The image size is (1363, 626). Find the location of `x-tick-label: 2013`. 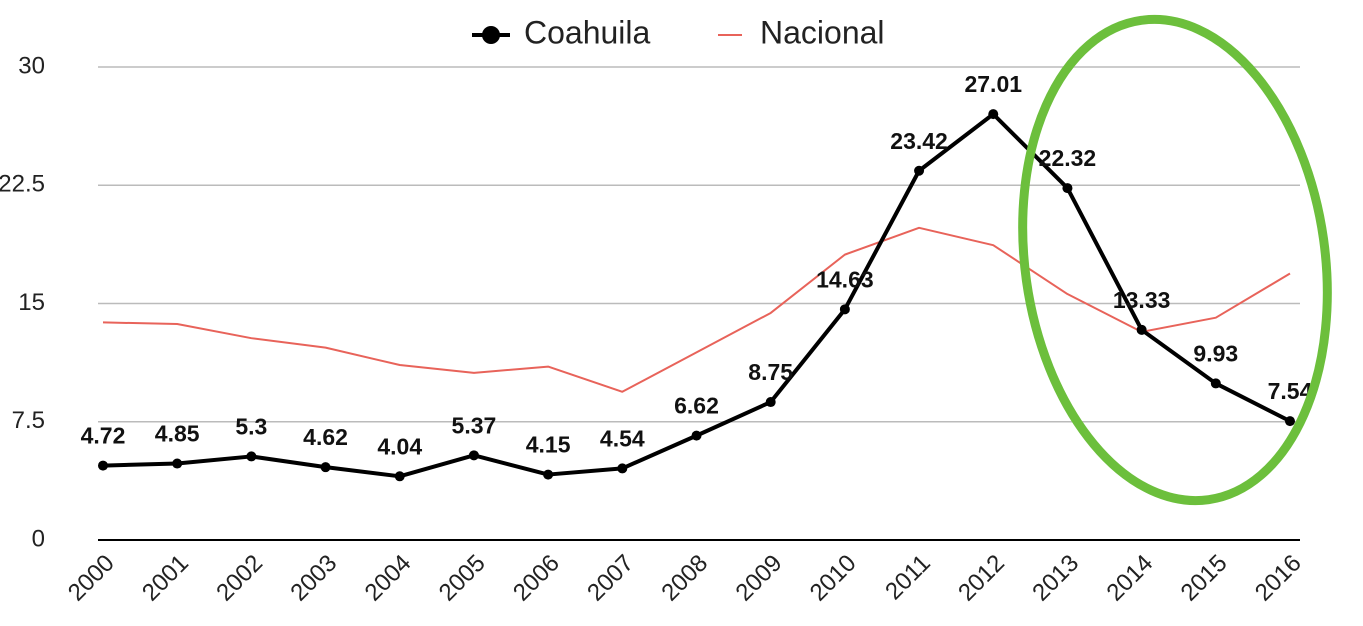

x-tick-label: 2013 is located at coordinates (1055, 578).